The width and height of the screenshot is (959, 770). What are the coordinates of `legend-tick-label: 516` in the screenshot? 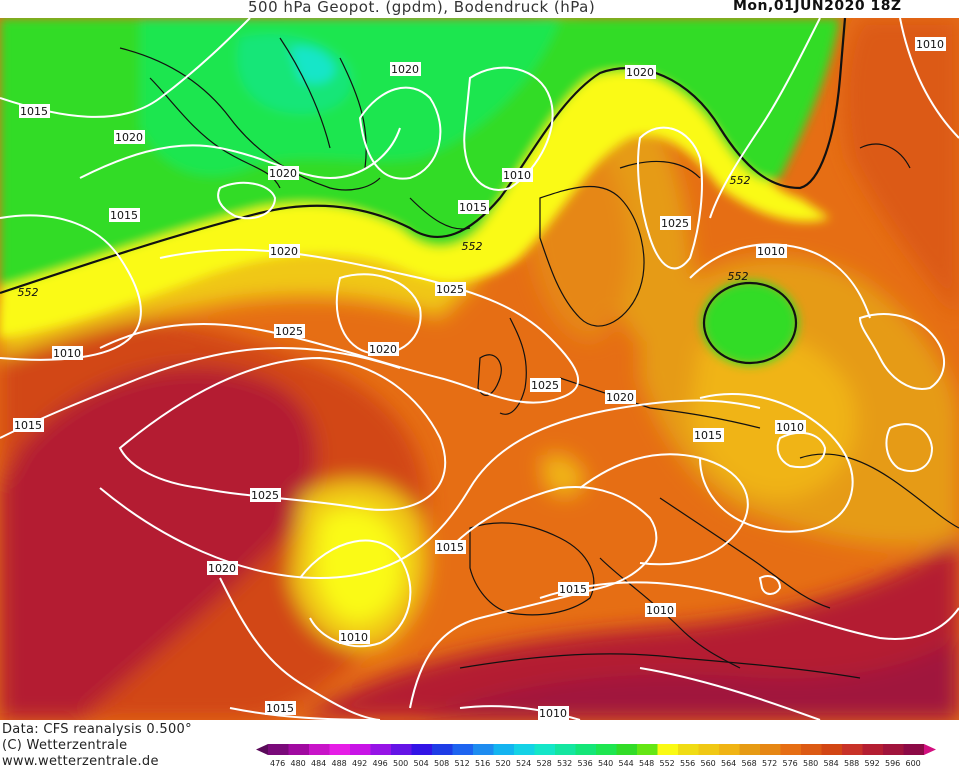 It's located at (482, 763).